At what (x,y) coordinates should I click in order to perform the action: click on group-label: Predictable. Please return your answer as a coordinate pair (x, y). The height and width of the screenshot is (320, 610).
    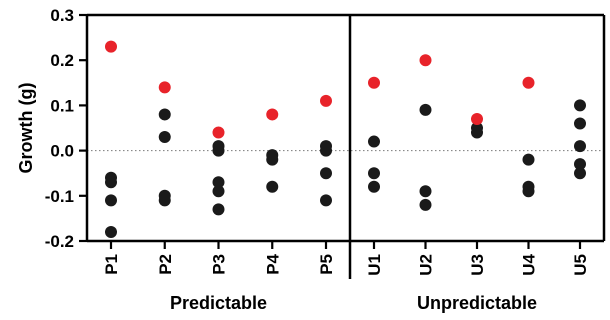
    Looking at the image, I should click on (218, 303).